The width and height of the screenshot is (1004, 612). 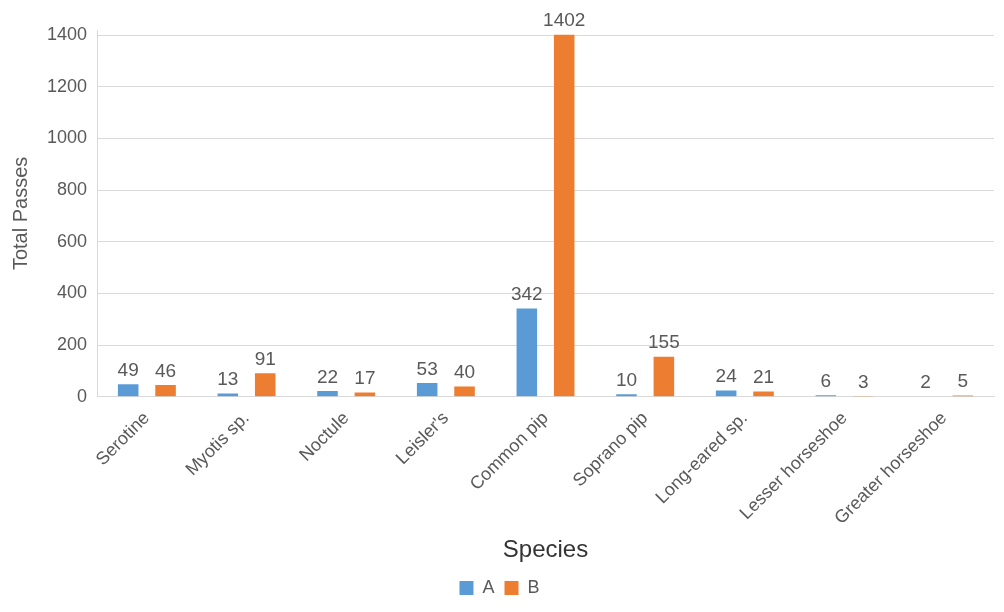 I want to click on data-label: 1402, so click(x=564, y=20).